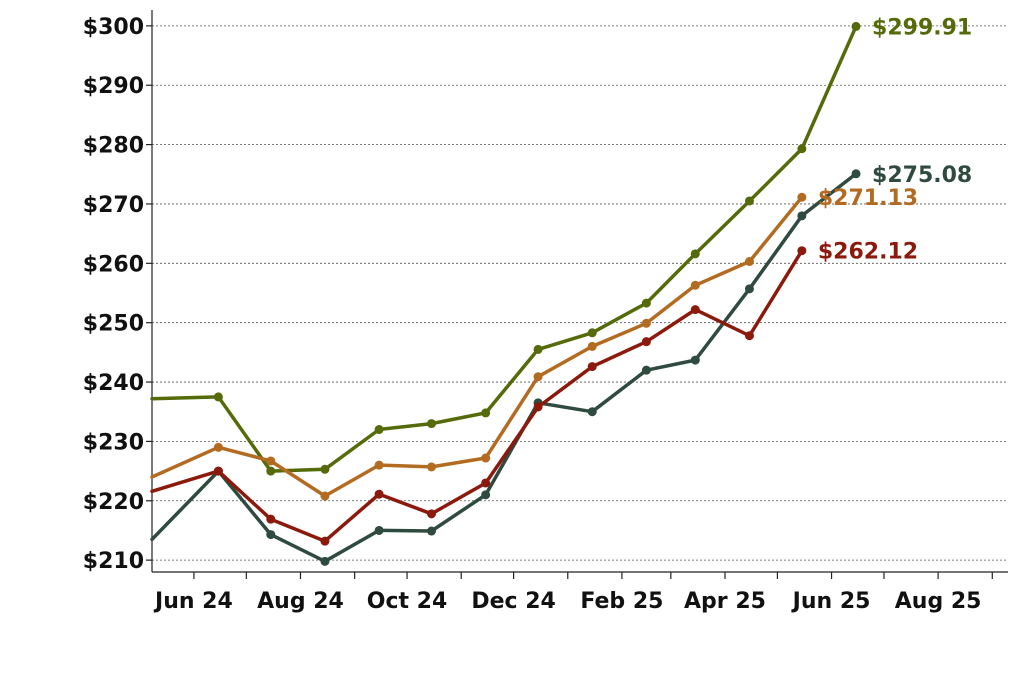  Describe the element at coordinates (193, 601) in the screenshot. I see `x-tick-label: Jun 24` at that location.